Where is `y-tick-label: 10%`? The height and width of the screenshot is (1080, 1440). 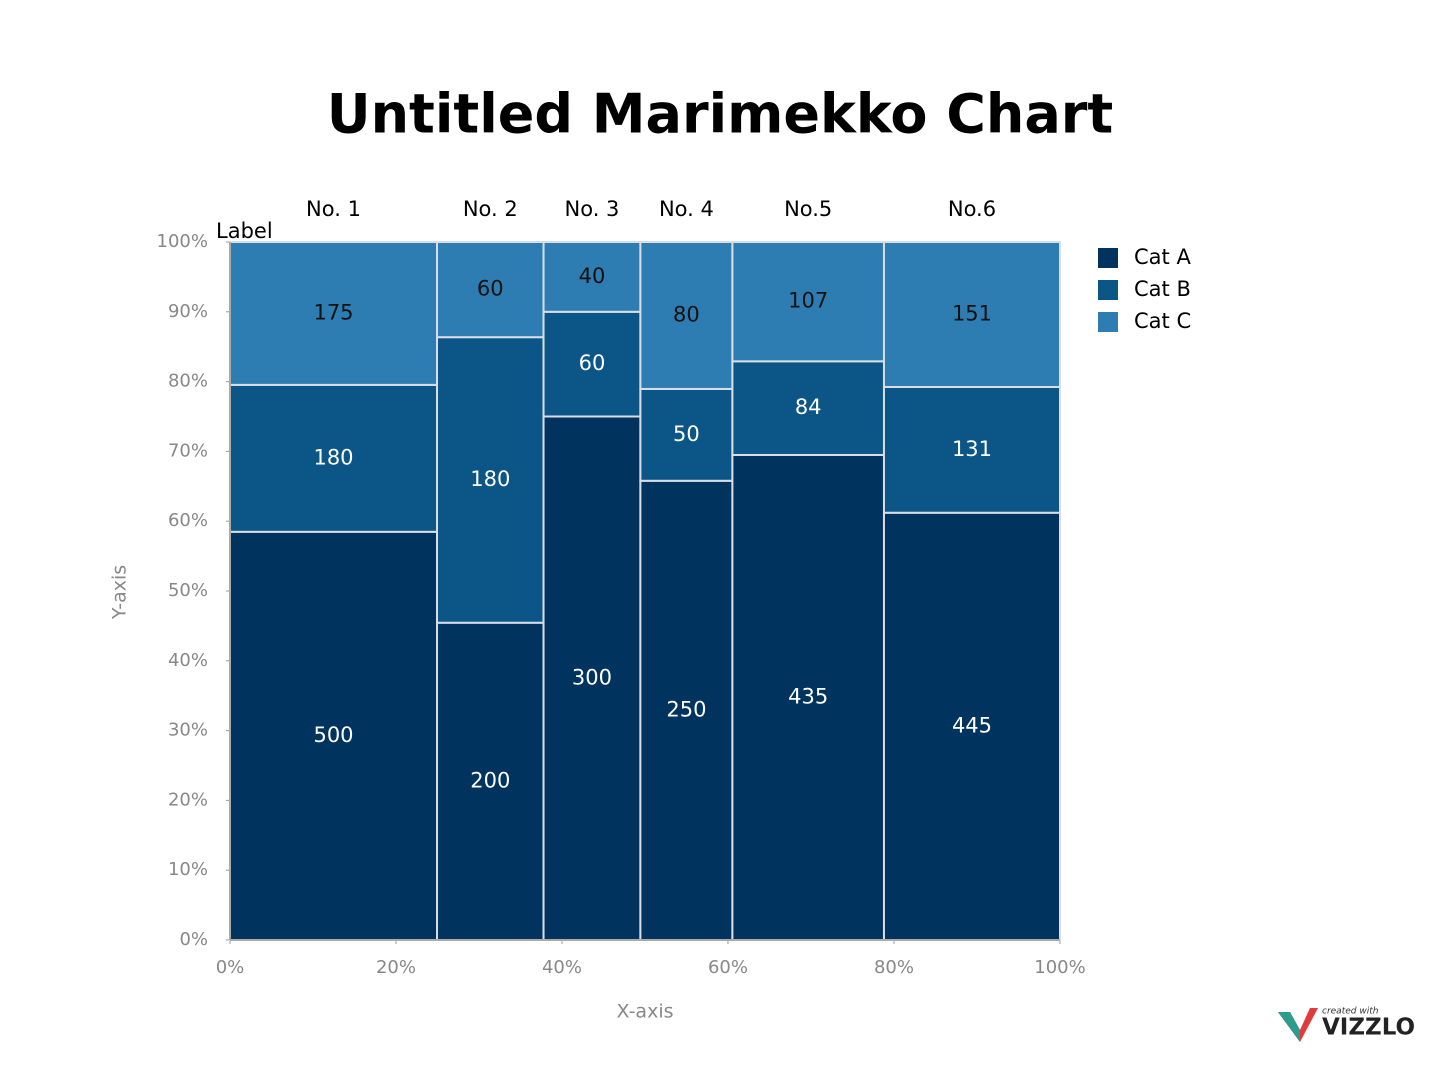
y-tick-label: 10% is located at coordinates (188, 869).